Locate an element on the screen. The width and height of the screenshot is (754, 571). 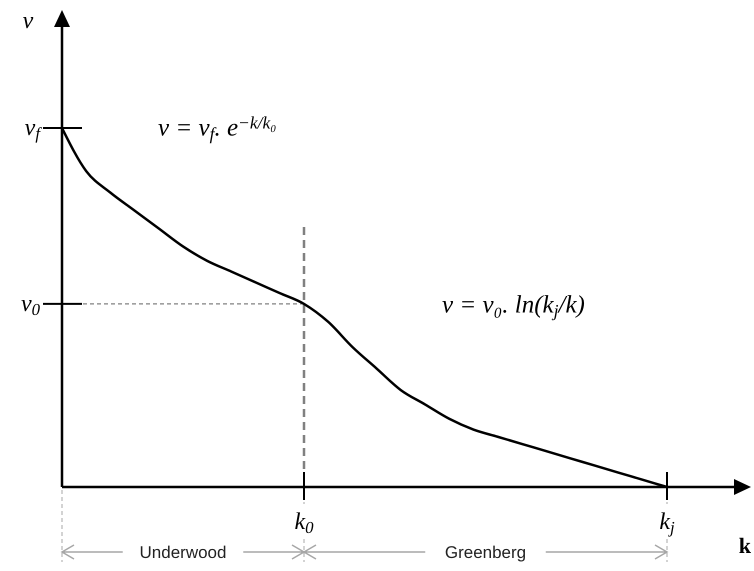
x-tick-label: k$_{j}$ is located at coordinates (667, 523).